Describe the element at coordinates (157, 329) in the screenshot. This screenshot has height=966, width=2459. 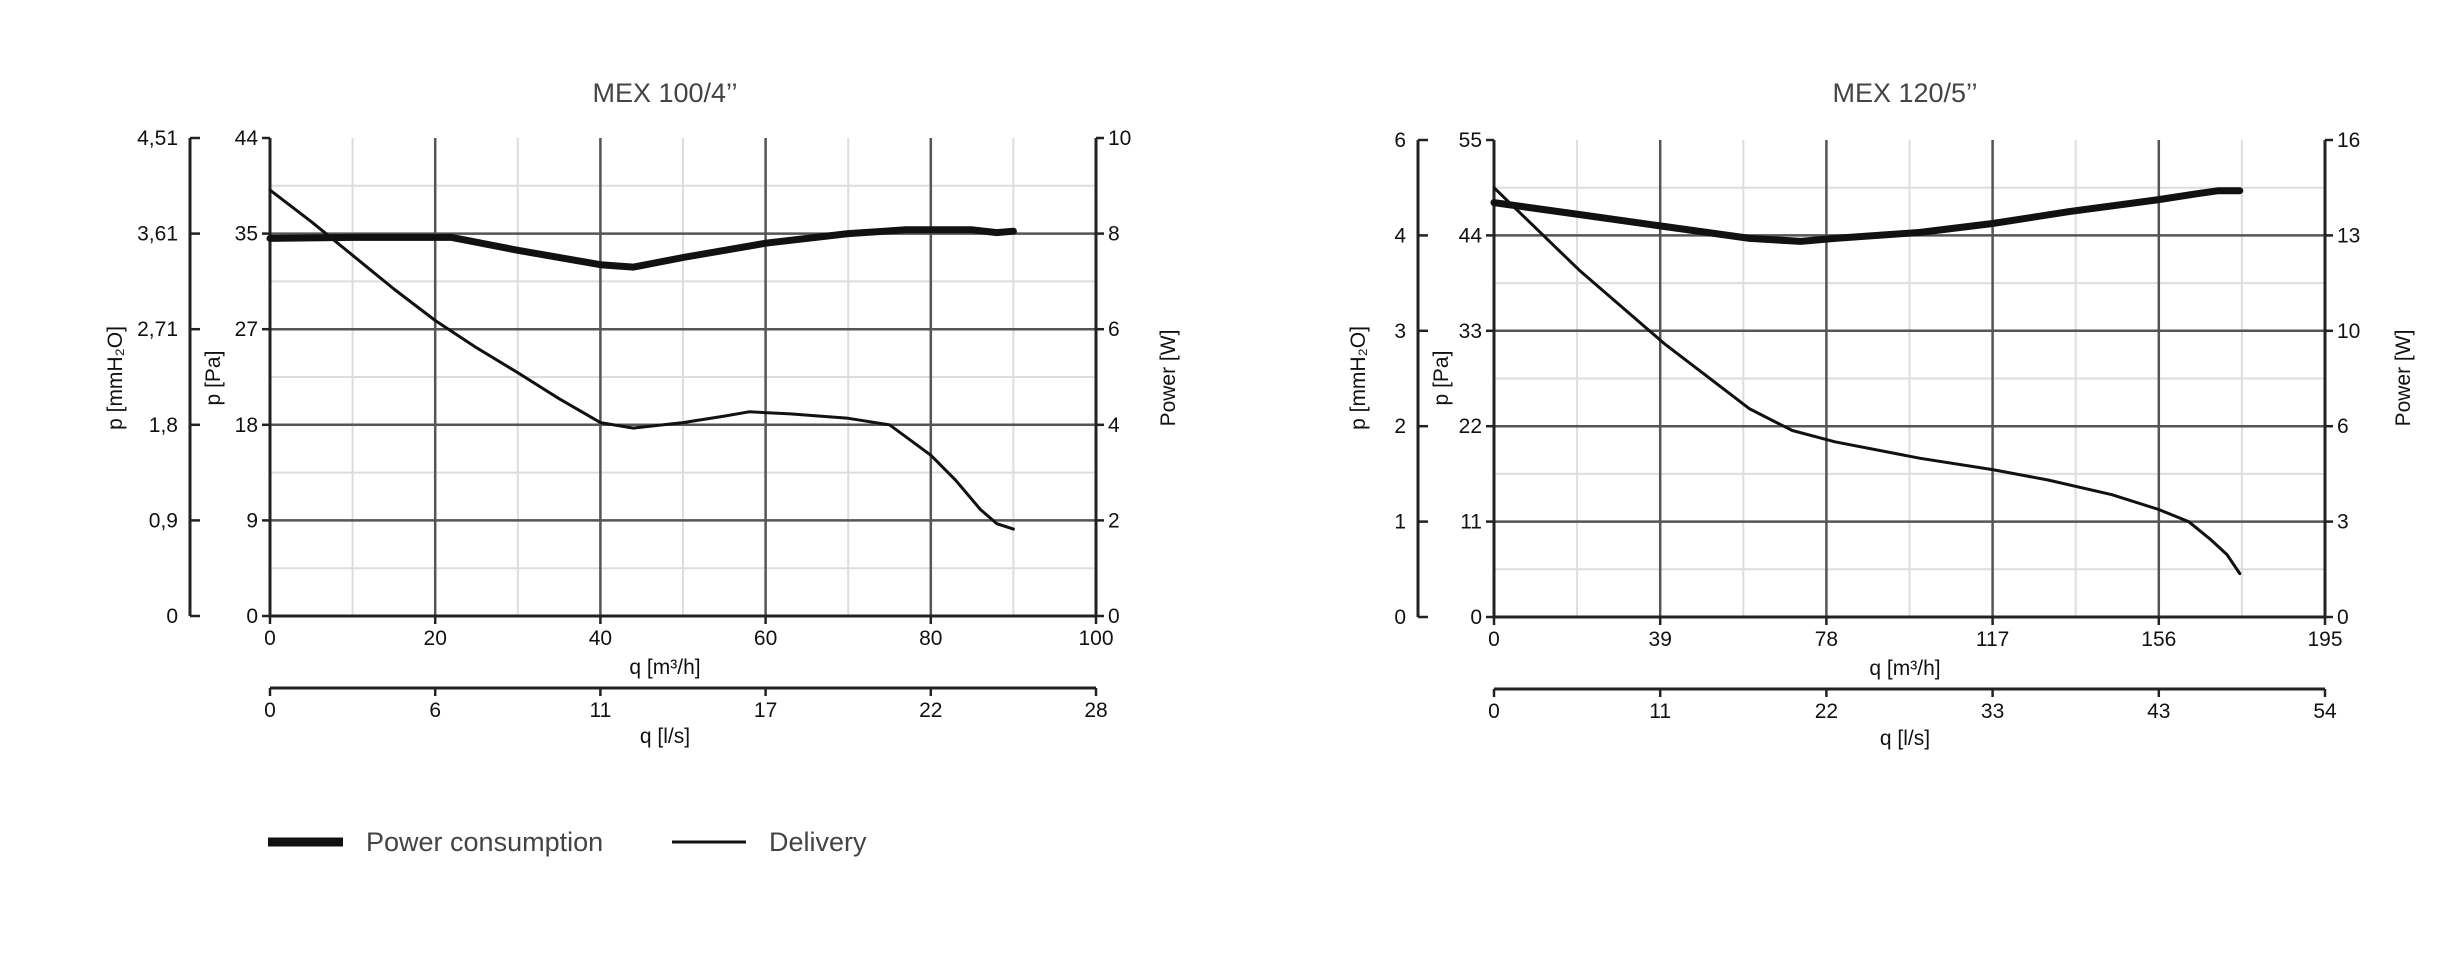
I see `y-mmh2o-tick-label: 2,71` at that location.